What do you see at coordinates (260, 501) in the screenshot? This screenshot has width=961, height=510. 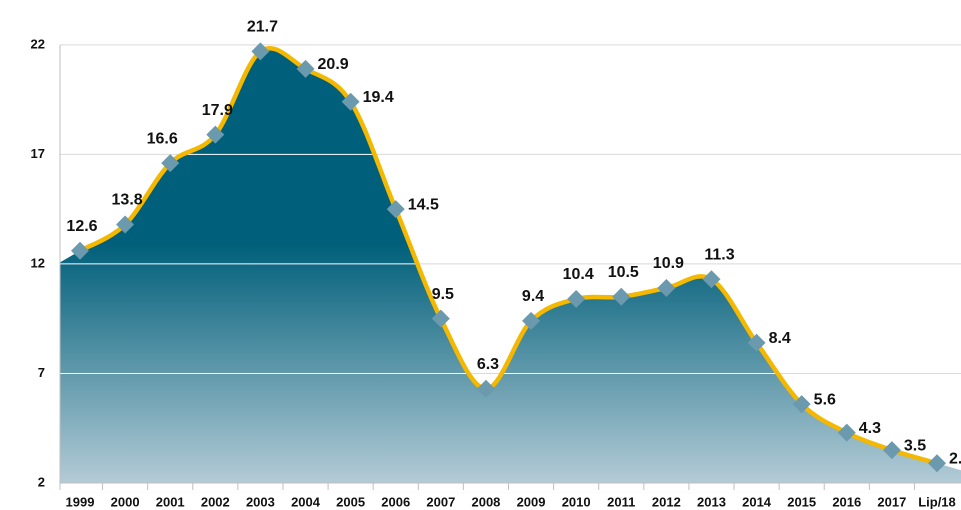 I see `x-tick-label: 2003` at bounding box center [260, 501].